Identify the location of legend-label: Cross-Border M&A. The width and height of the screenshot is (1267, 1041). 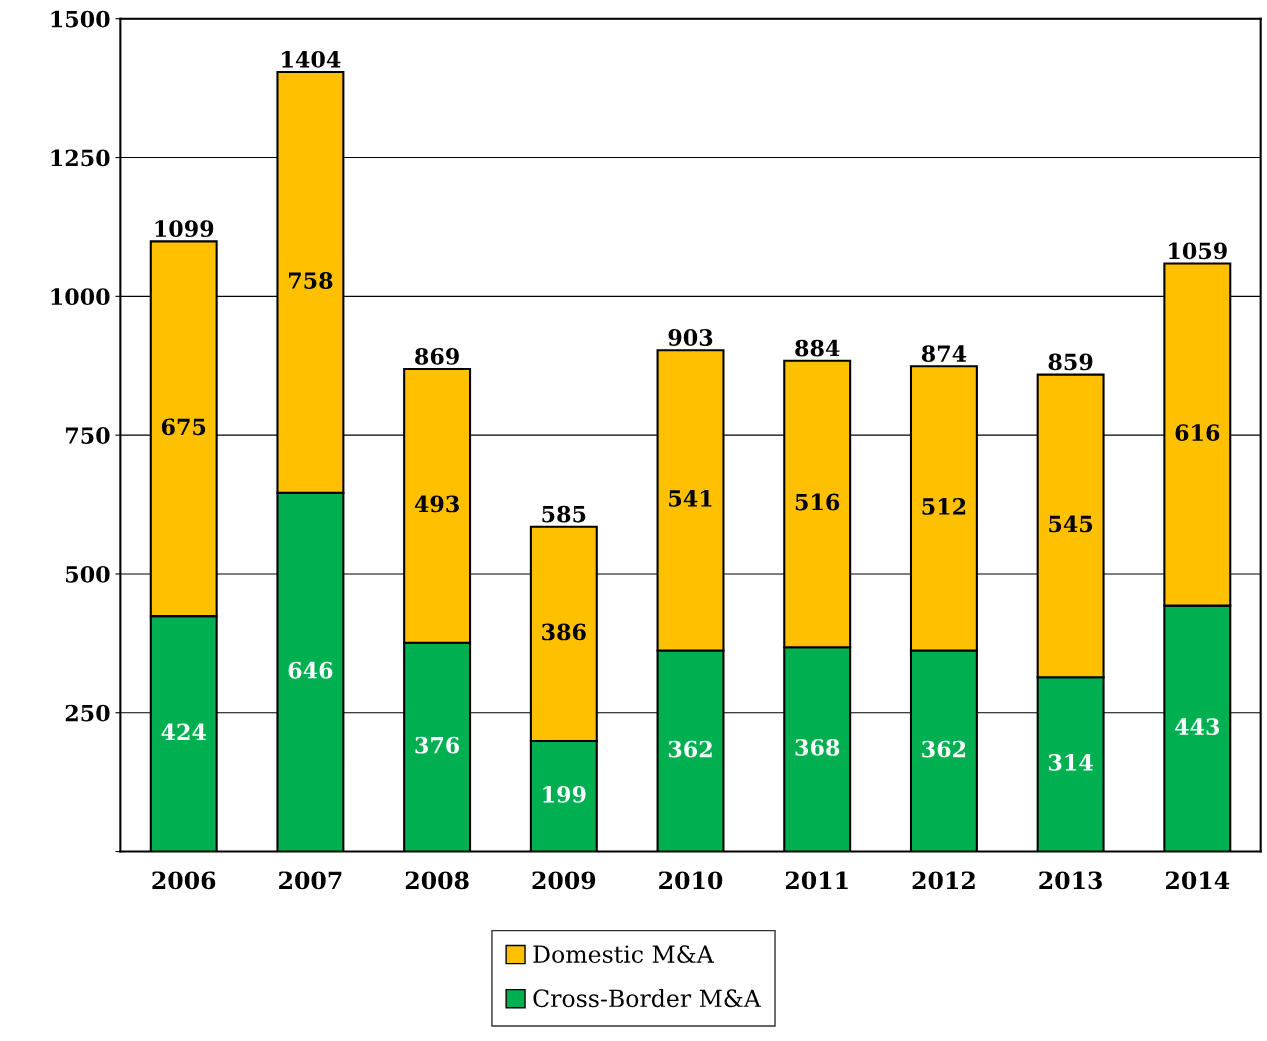
(647, 998).